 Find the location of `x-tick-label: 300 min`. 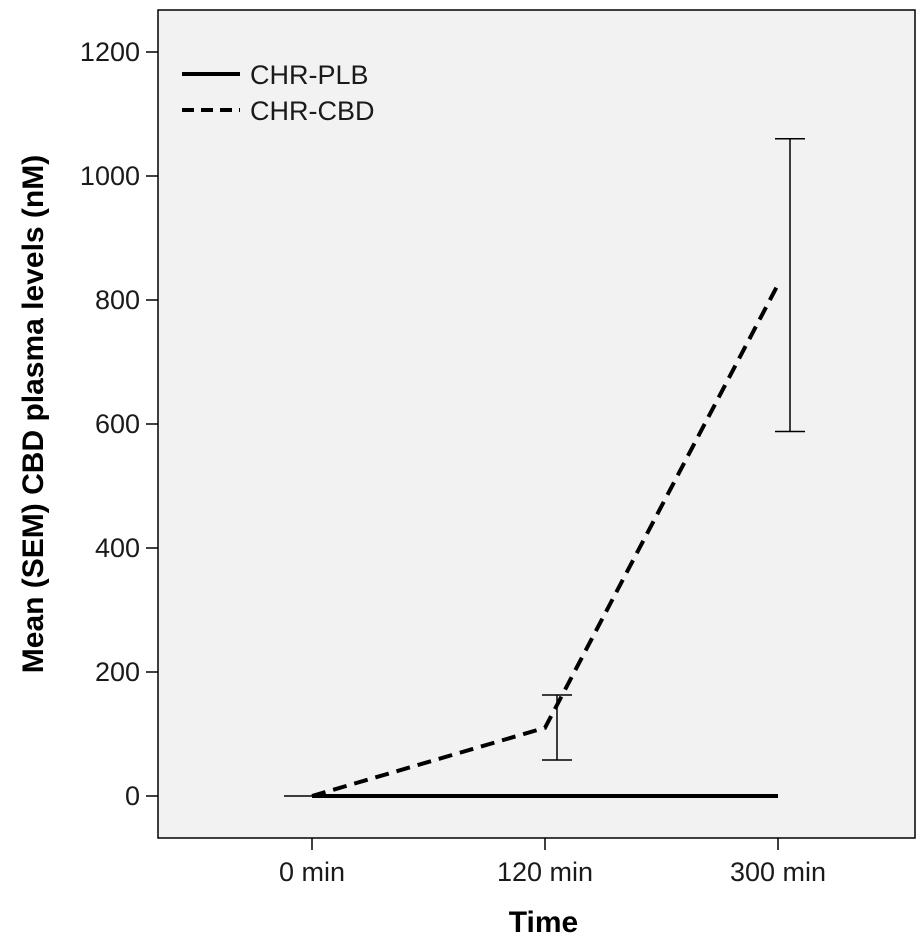

x-tick-label: 300 min is located at coordinates (778, 872).